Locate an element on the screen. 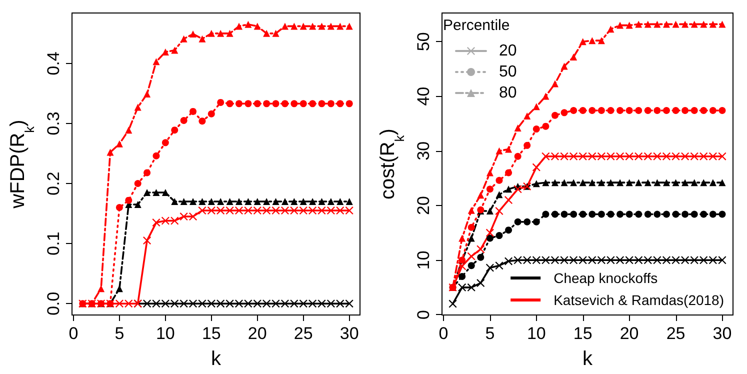 This screenshot has width=747, height=374. y-tick-label: 20 is located at coordinates (423, 205).